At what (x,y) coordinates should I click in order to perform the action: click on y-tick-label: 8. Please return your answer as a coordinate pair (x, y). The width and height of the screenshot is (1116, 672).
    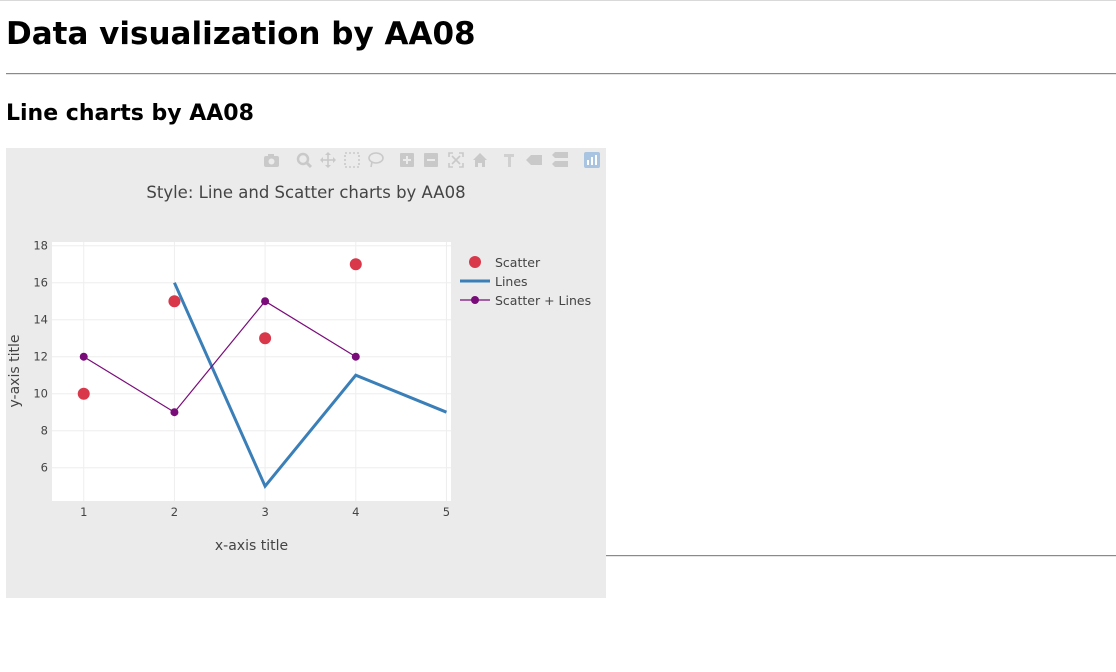
    Looking at the image, I should click on (44, 431).